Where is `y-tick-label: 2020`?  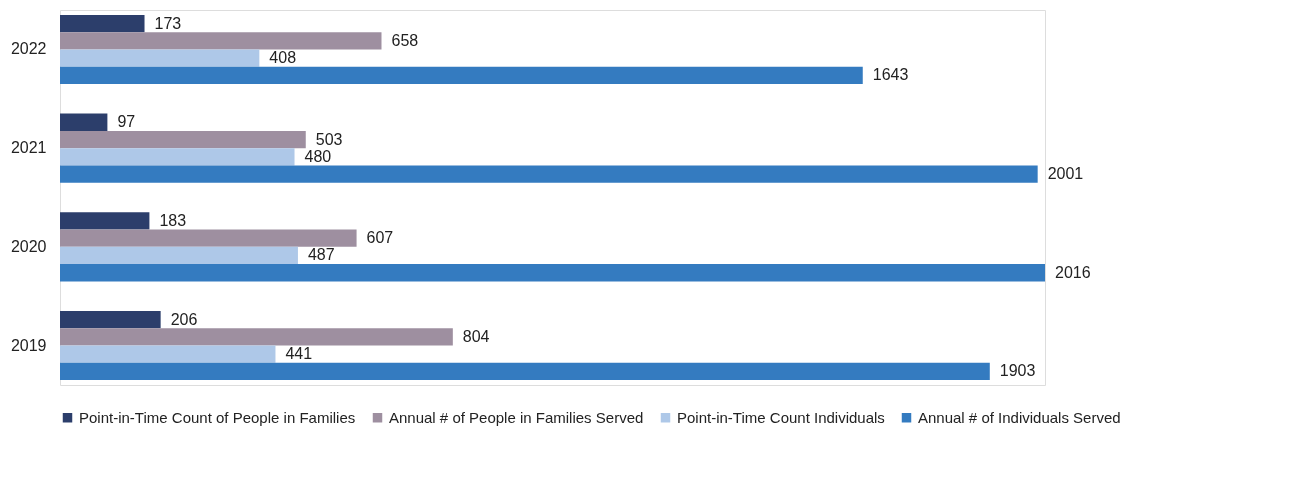
y-tick-label: 2020 is located at coordinates (28, 246).